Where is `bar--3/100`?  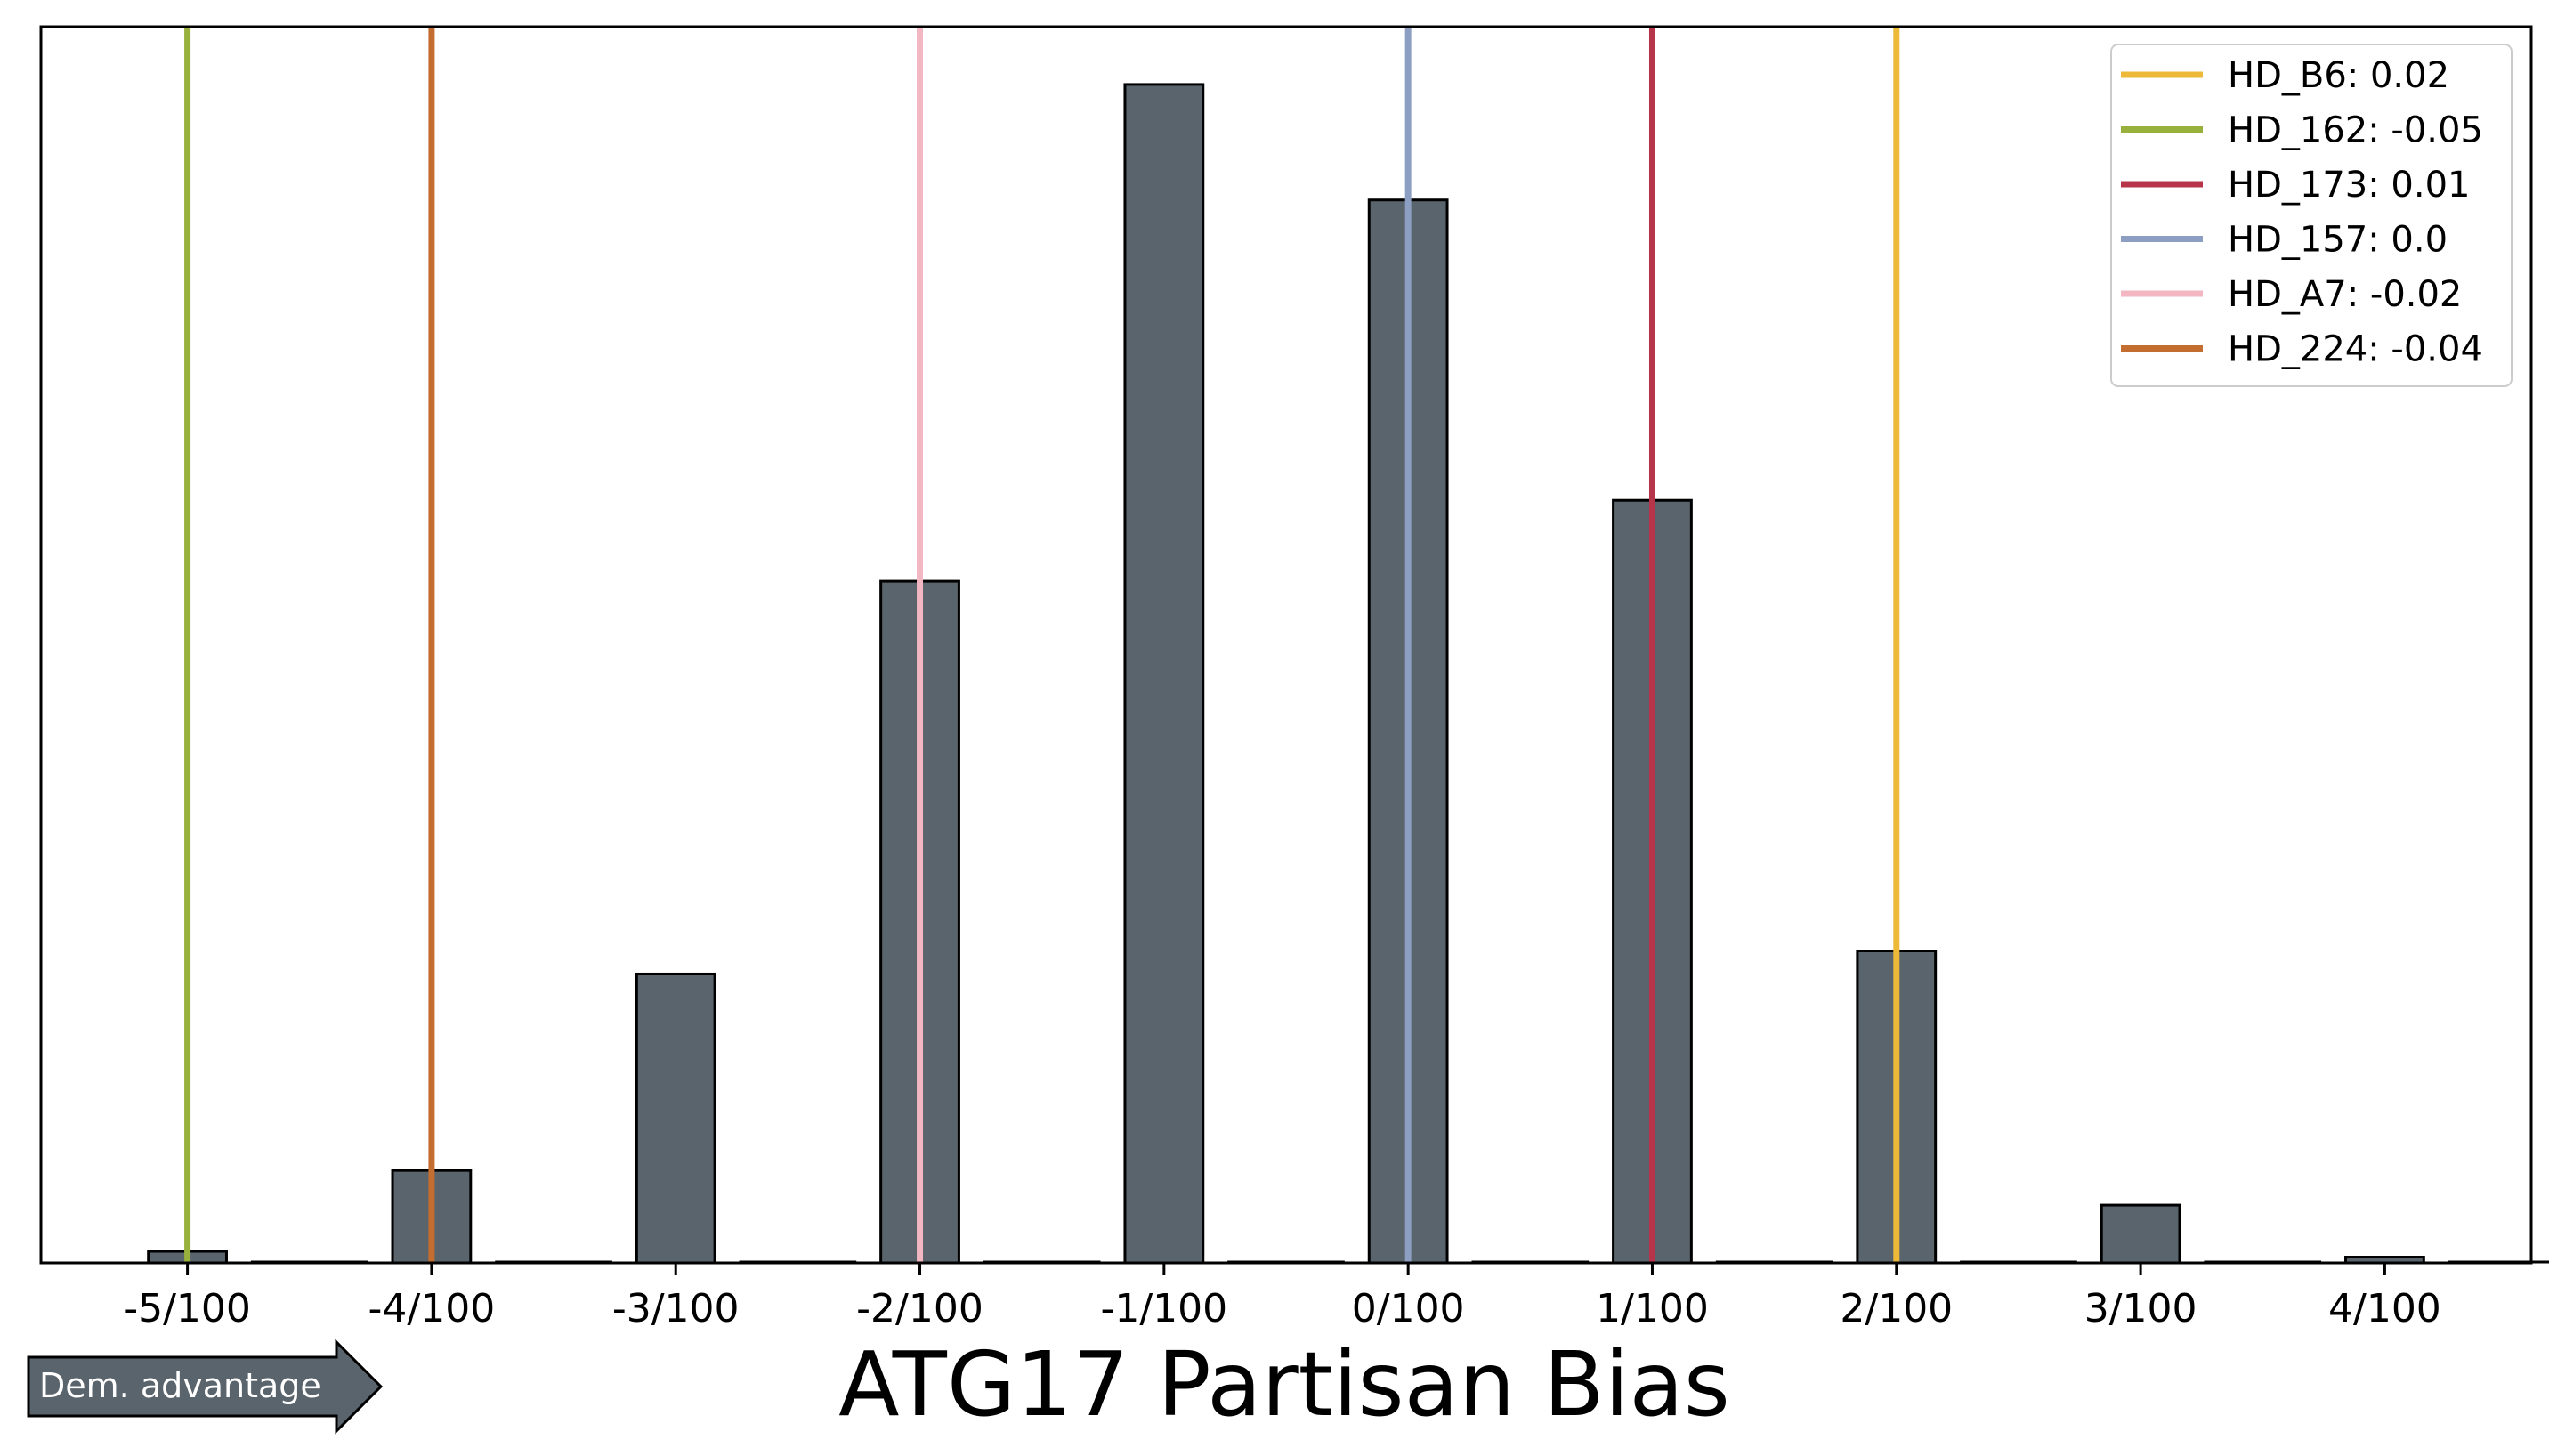
bar--3/100 is located at coordinates (675, 1118).